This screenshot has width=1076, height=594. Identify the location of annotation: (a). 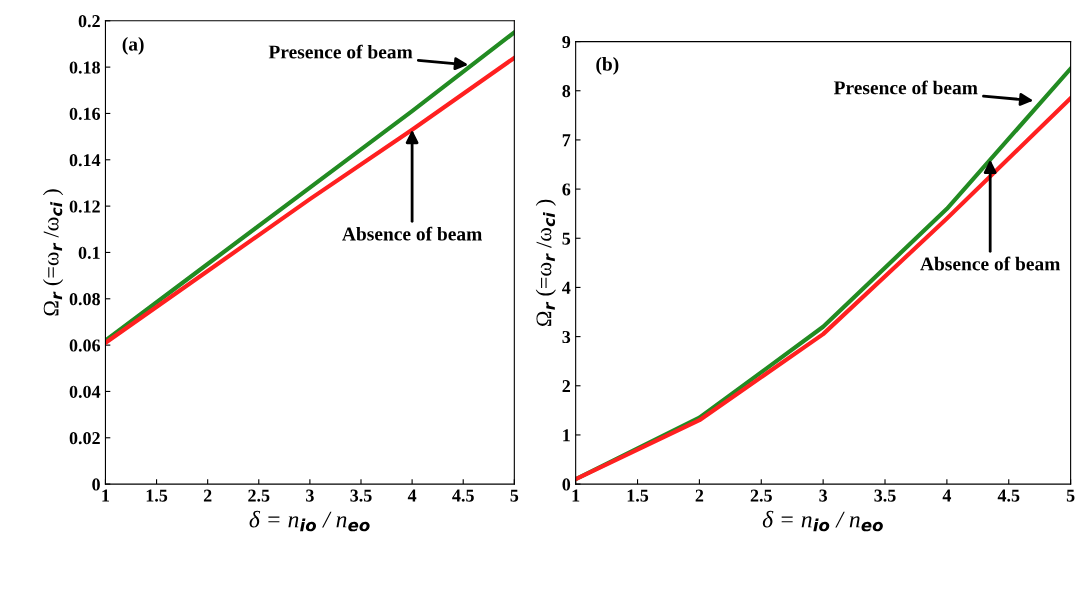
(133, 46).